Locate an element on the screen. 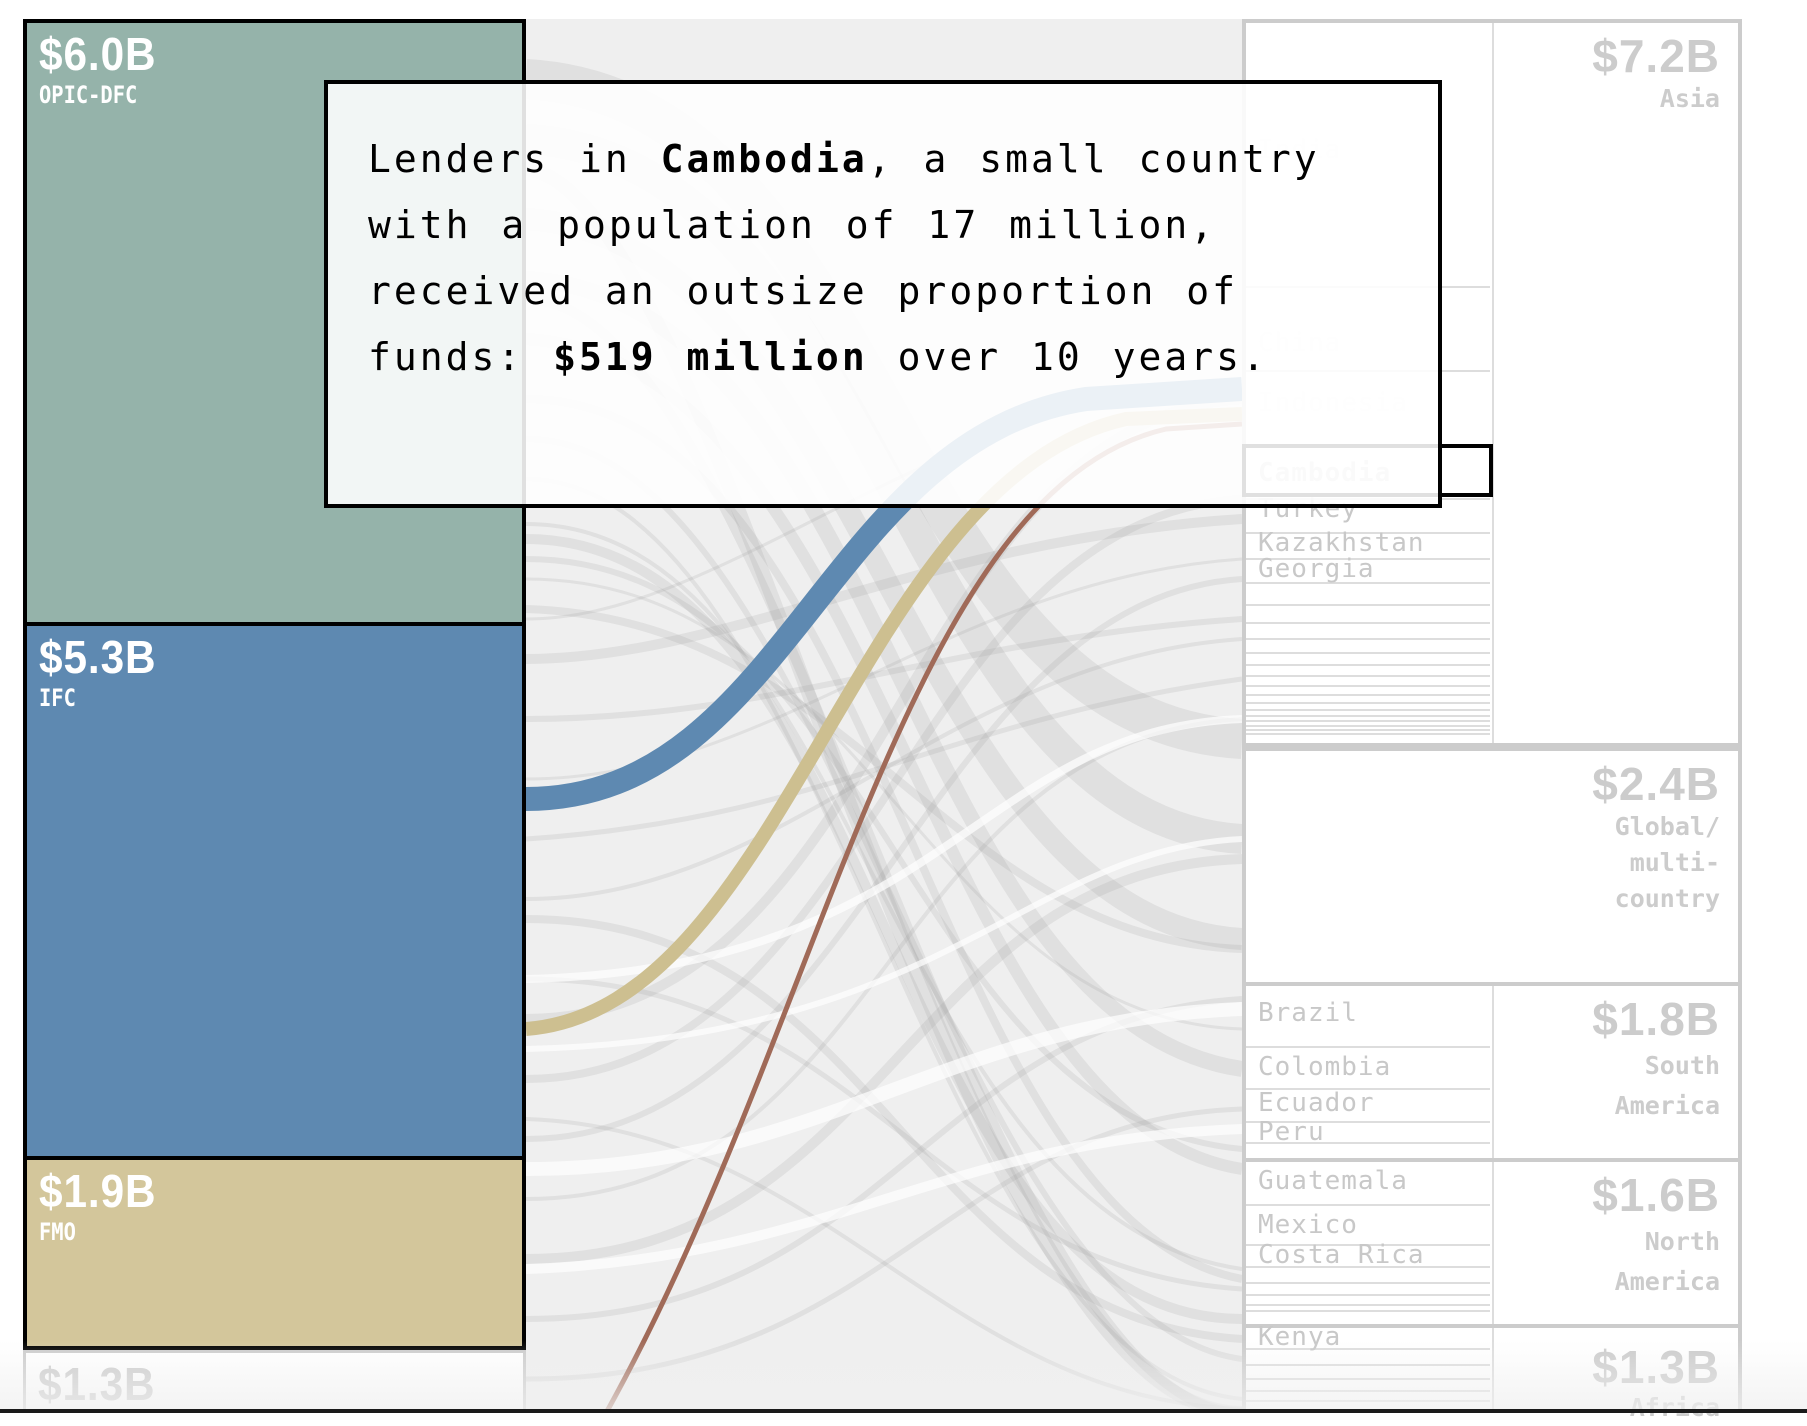  region-name: South America is located at coordinates (1667, 1085).